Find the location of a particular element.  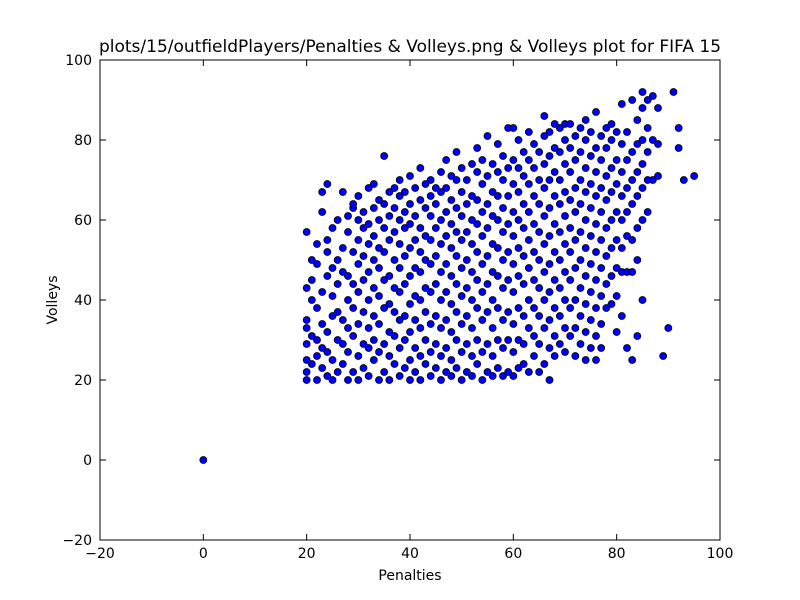

y-tick-label: 100 is located at coordinates (78, 61).